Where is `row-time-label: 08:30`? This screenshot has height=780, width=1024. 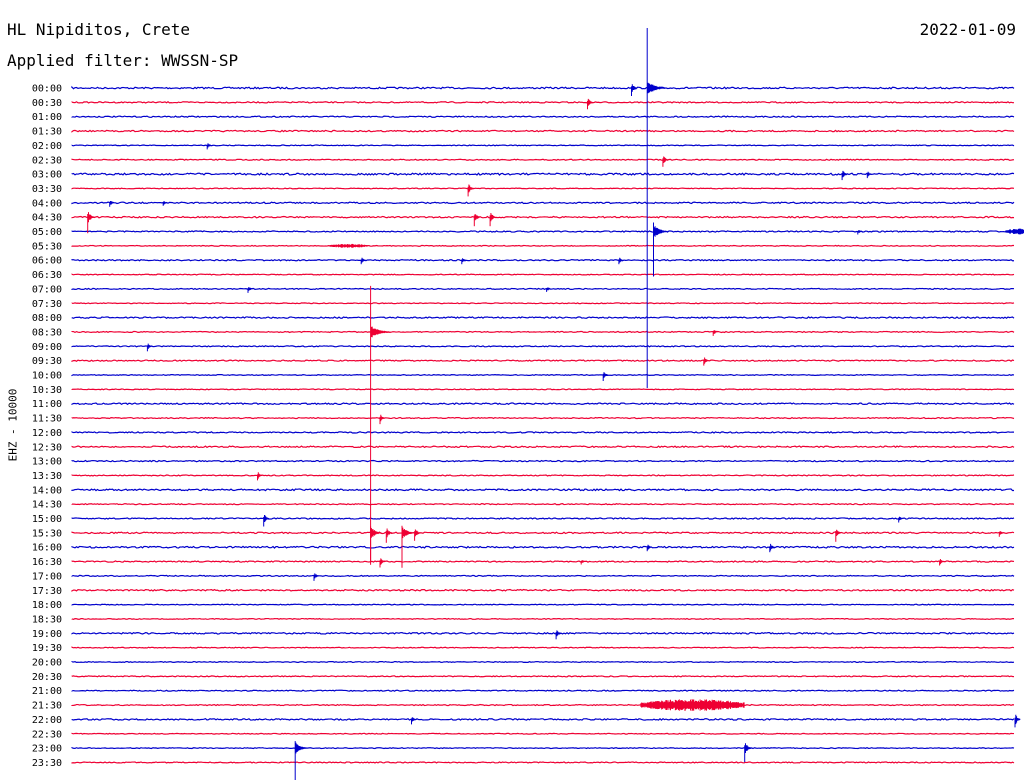 row-time-label: 08:30 is located at coordinates (47, 332).